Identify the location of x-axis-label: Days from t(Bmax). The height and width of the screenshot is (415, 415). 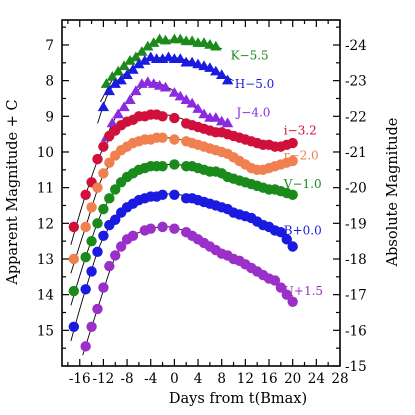
(238, 399).